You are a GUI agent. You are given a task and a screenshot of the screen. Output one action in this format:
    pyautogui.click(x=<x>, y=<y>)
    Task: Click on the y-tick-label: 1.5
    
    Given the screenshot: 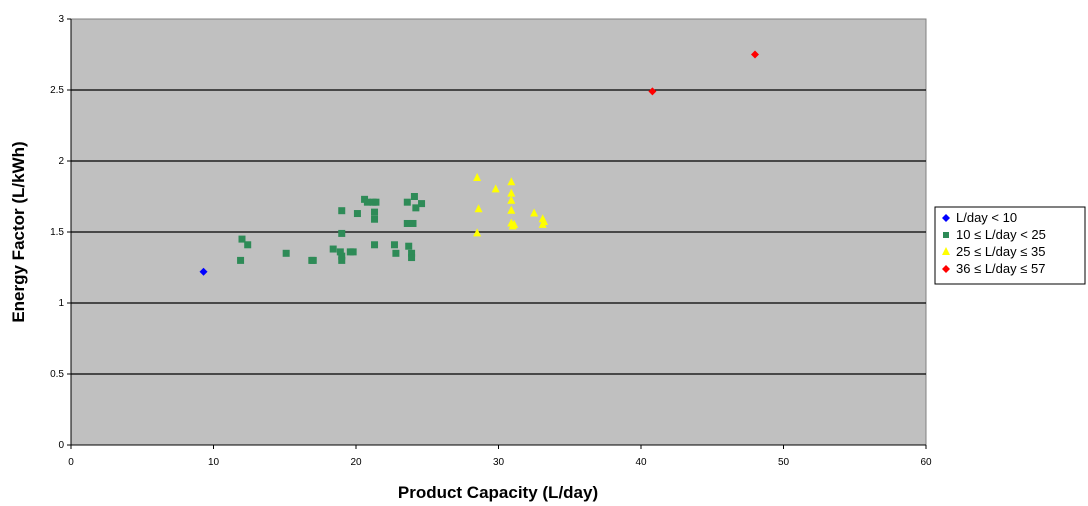 What is the action you would take?
    pyautogui.click(x=57, y=232)
    